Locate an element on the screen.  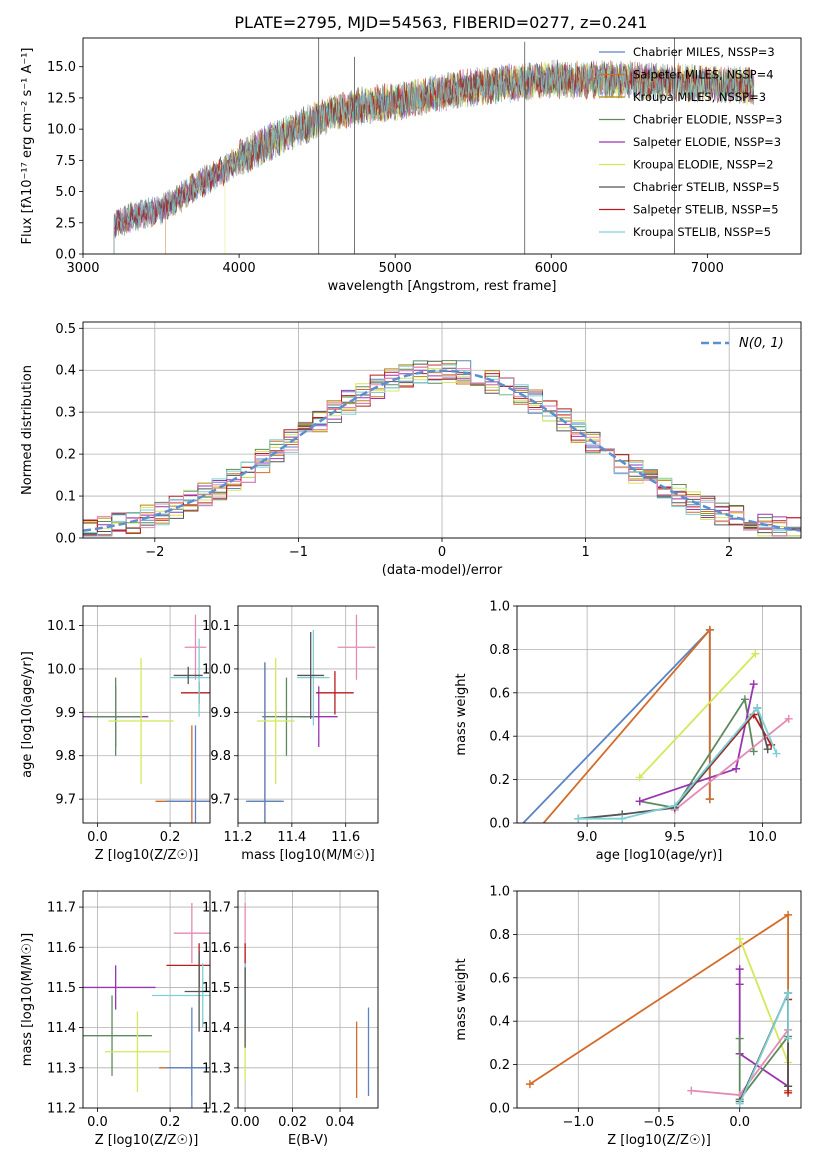
legend-label: Kroupa STELIB, NSSP=5 is located at coordinates (702, 232).